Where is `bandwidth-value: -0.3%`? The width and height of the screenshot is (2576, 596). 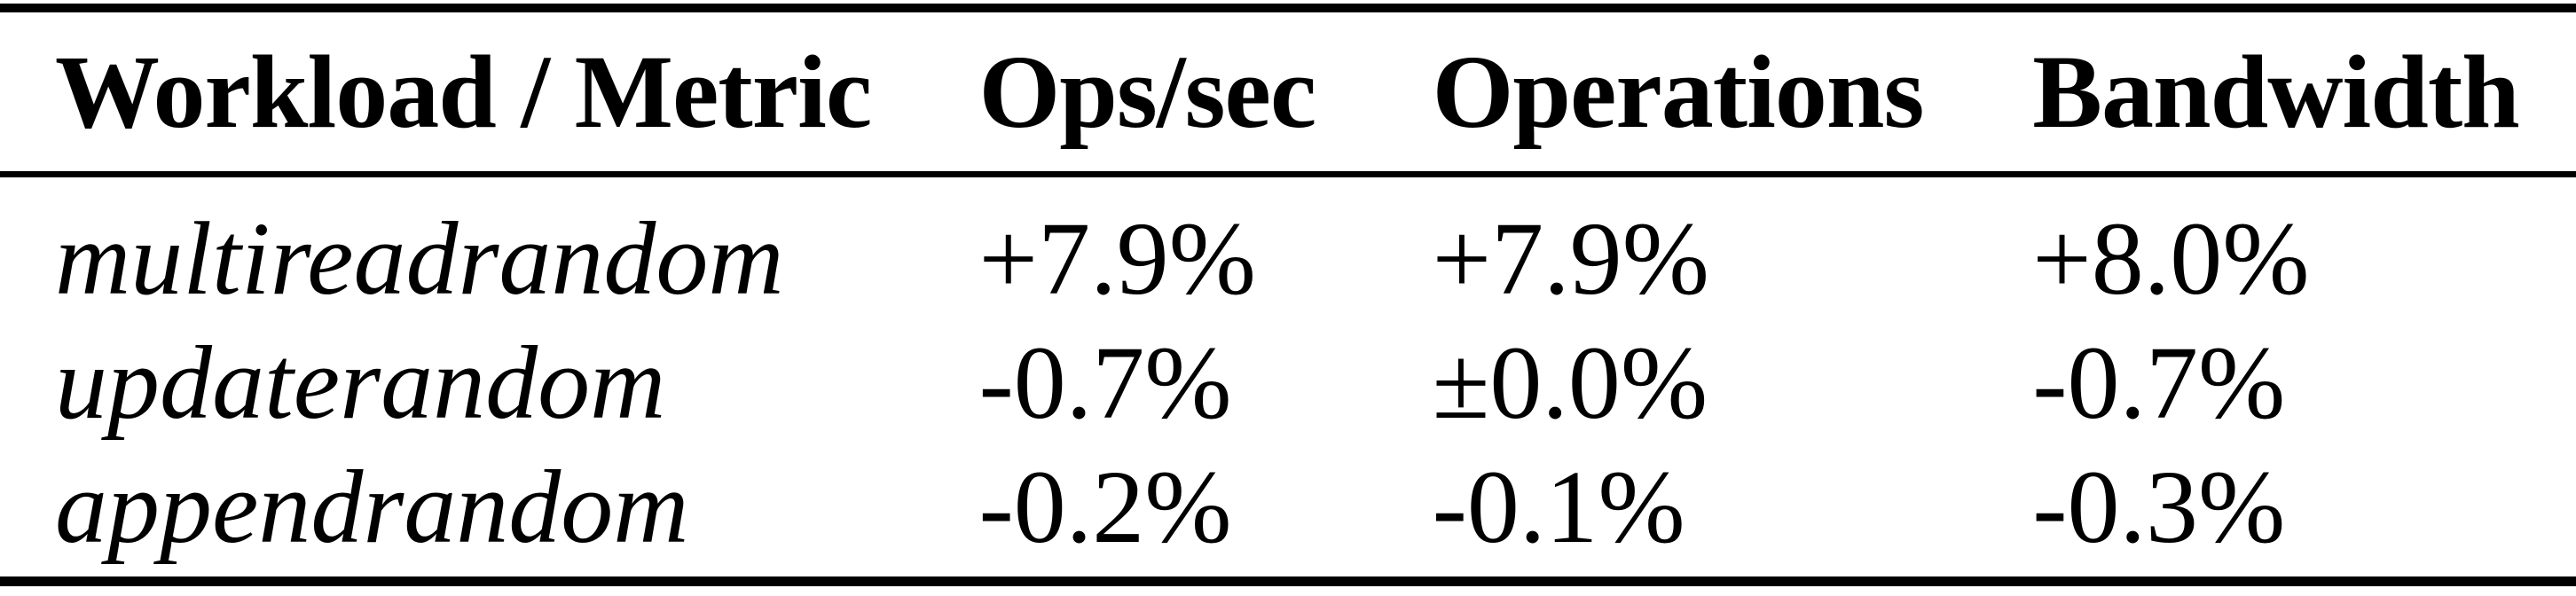
bandwidth-value: -0.3% is located at coordinates (2159, 507).